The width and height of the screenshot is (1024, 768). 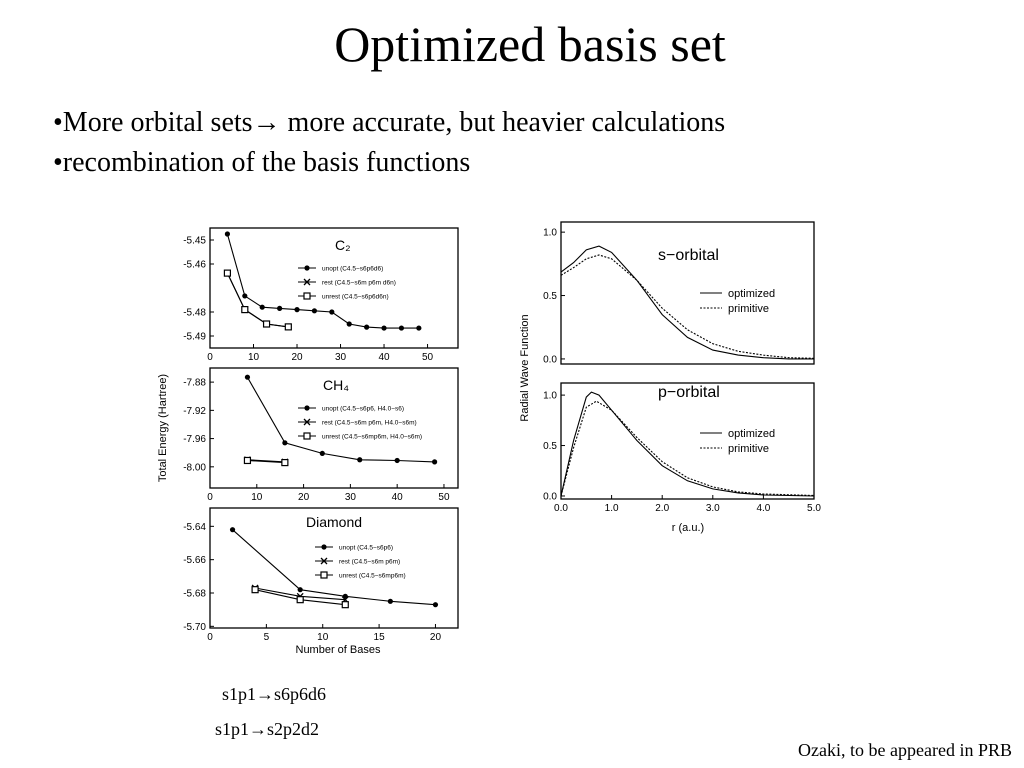 What do you see at coordinates (355, 296) in the screenshot?
I see `legend-label: unrest (C4.5−s6p6d6n)` at bounding box center [355, 296].